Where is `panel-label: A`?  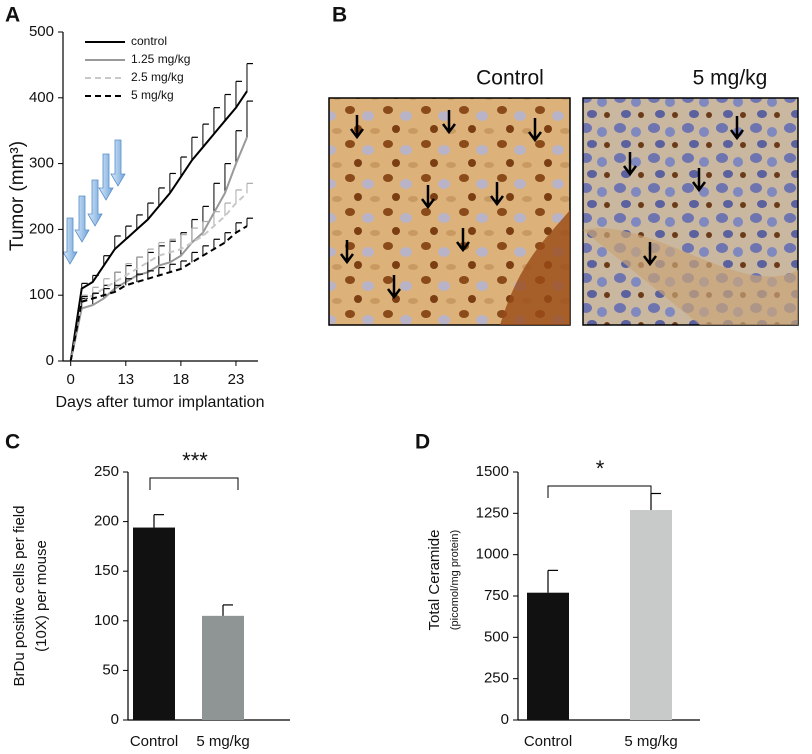
panel-label: A is located at coordinates (12, 15).